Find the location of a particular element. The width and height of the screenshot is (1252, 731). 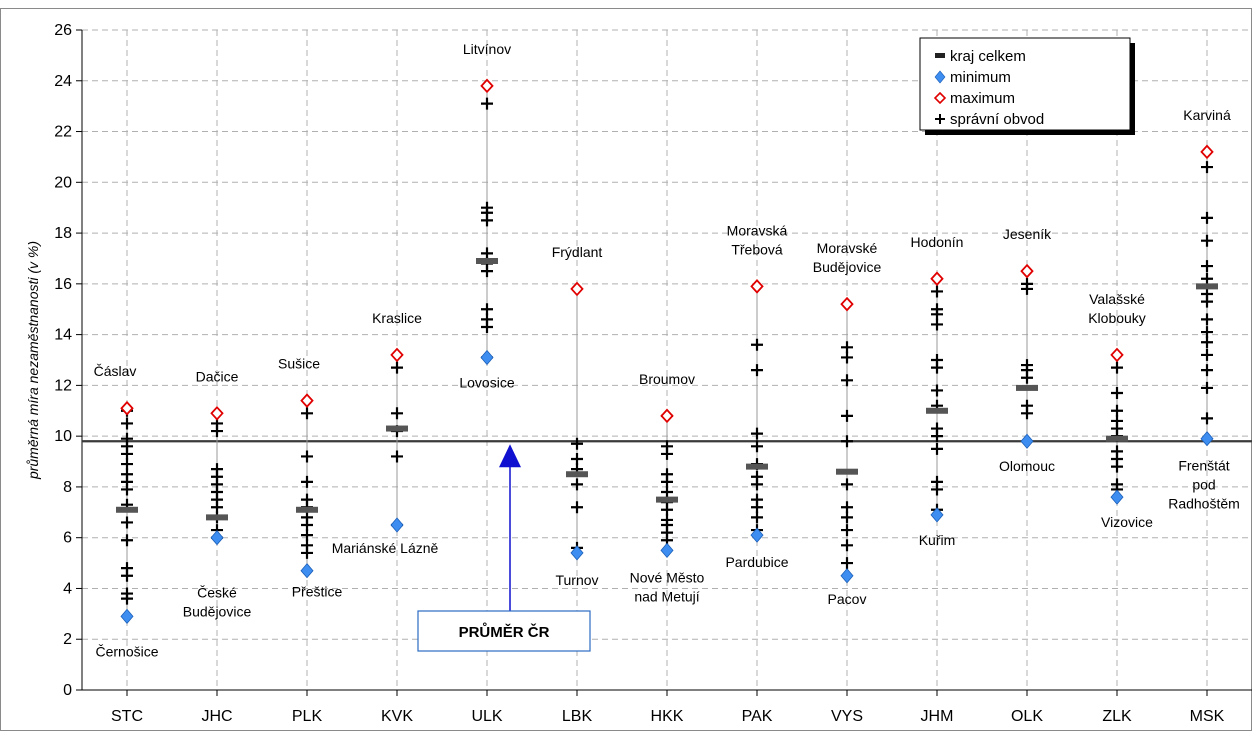

max-label-pak-line: Moravská is located at coordinates (757, 230).